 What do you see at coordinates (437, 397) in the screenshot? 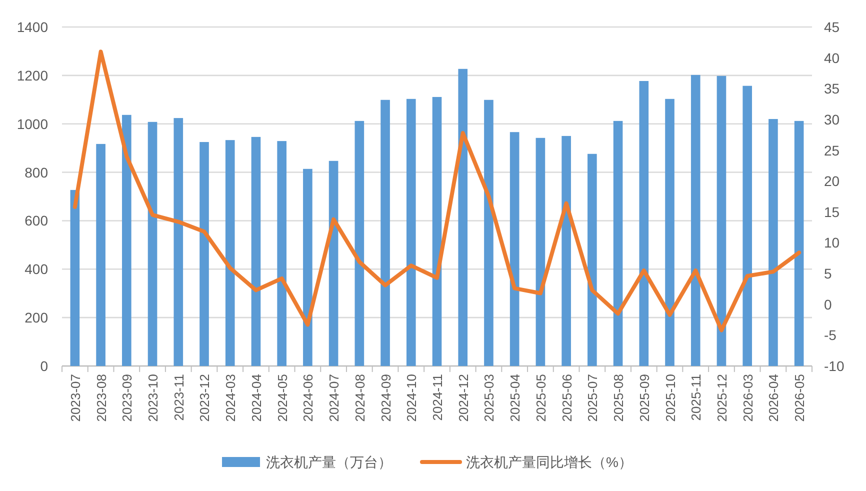
I see `x-tick-label: 2024-11` at bounding box center [437, 397].